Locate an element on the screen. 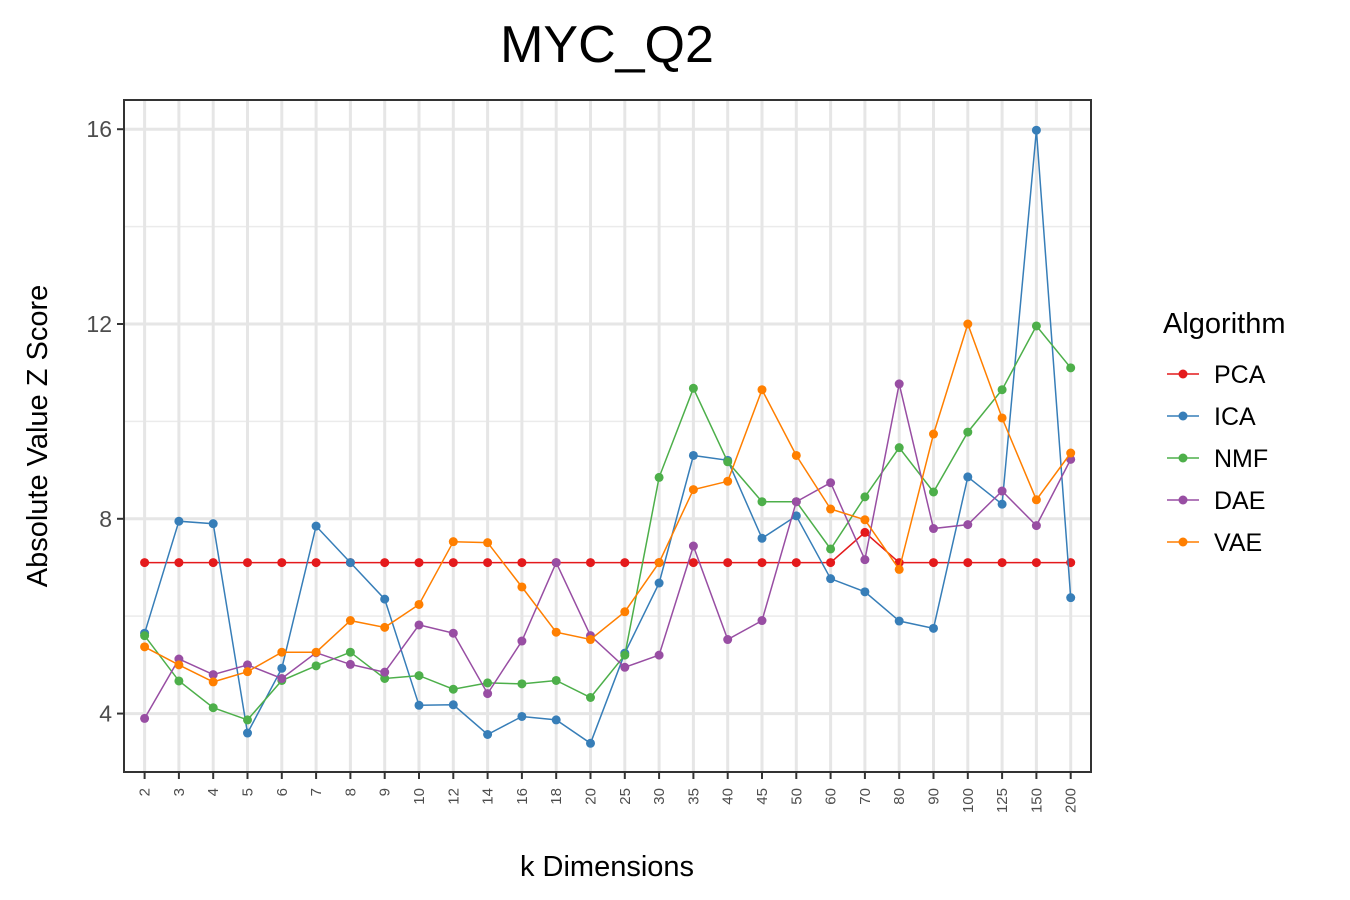  x-tick-label: 9 is located at coordinates (385, 792).